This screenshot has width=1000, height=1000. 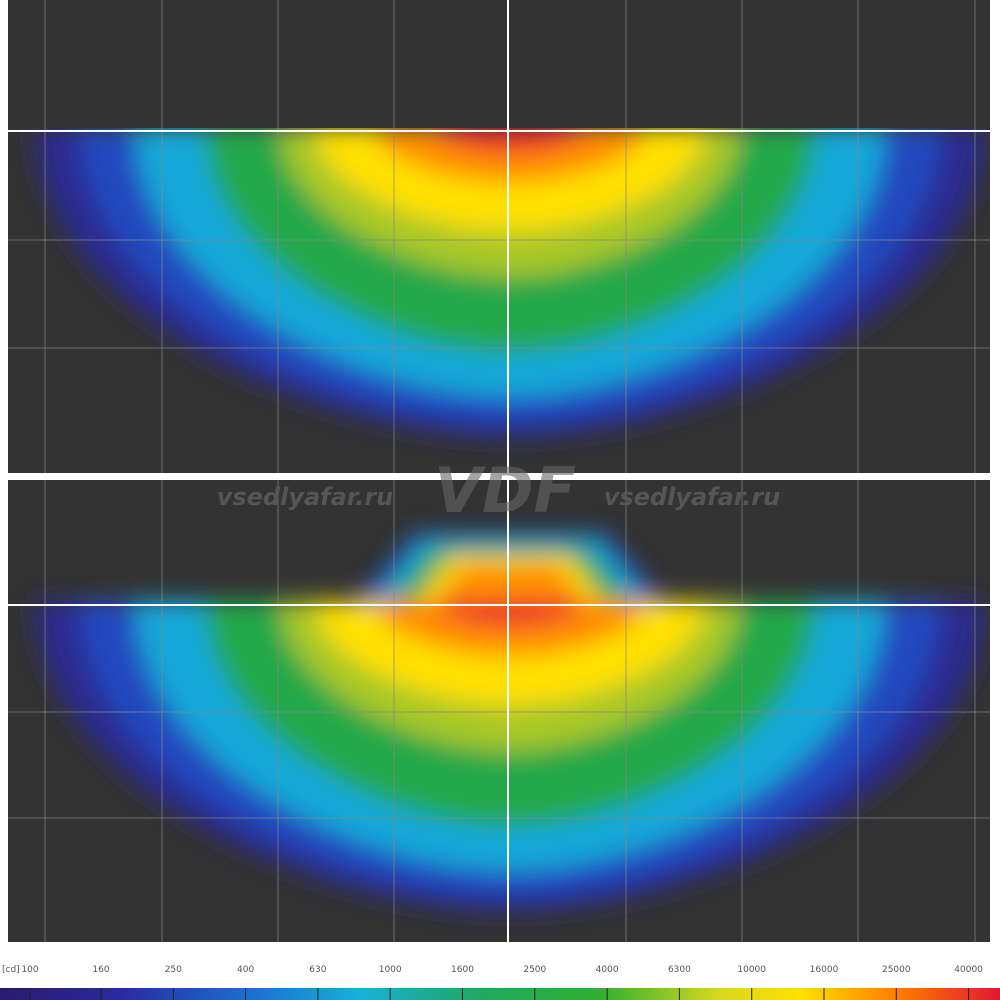 What do you see at coordinates (100, 970) in the screenshot?
I see `legend-label: 160` at bounding box center [100, 970].